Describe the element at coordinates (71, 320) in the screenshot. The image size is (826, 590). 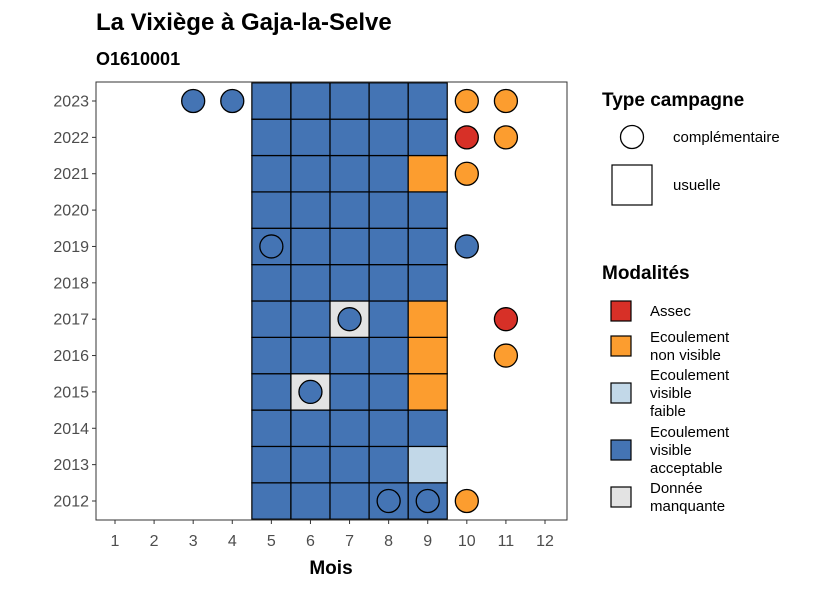
I see `y-tick-2017: 2017` at that location.